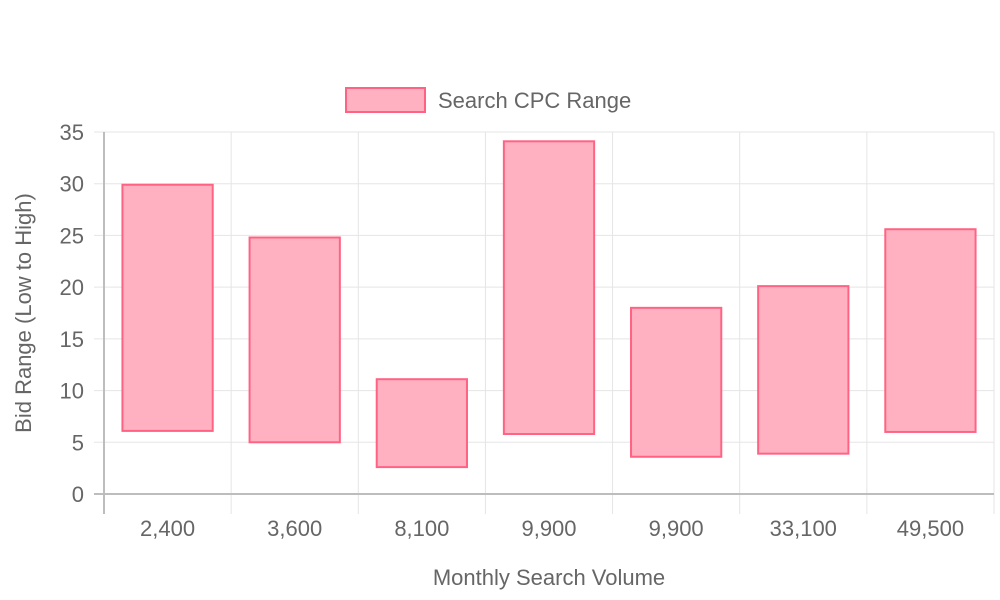  What do you see at coordinates (72, 339) in the screenshot?
I see `y-tick-label: 15` at bounding box center [72, 339].